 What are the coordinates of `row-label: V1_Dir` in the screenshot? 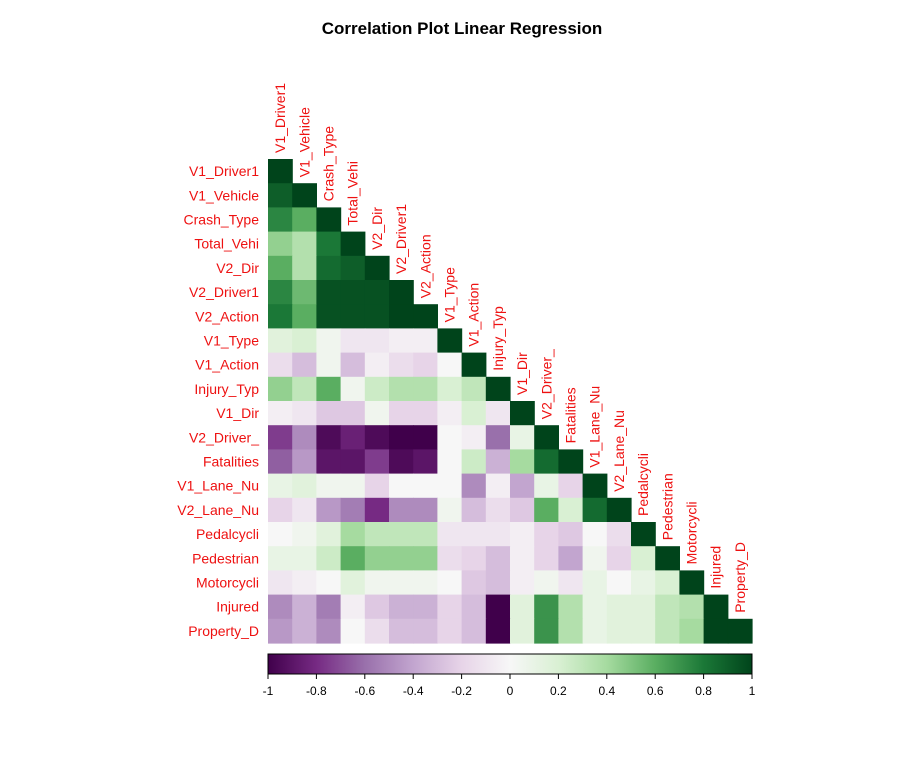 It's located at (237, 413).